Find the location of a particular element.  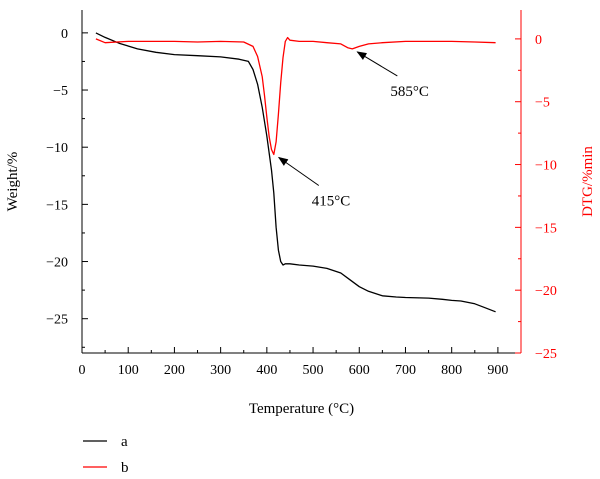

x-tick-label: 500 is located at coordinates (313, 370).